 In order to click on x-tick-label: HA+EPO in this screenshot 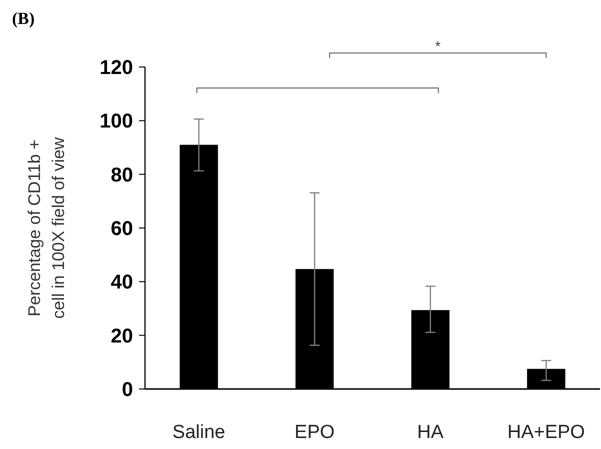, I will do `click(546, 432)`.